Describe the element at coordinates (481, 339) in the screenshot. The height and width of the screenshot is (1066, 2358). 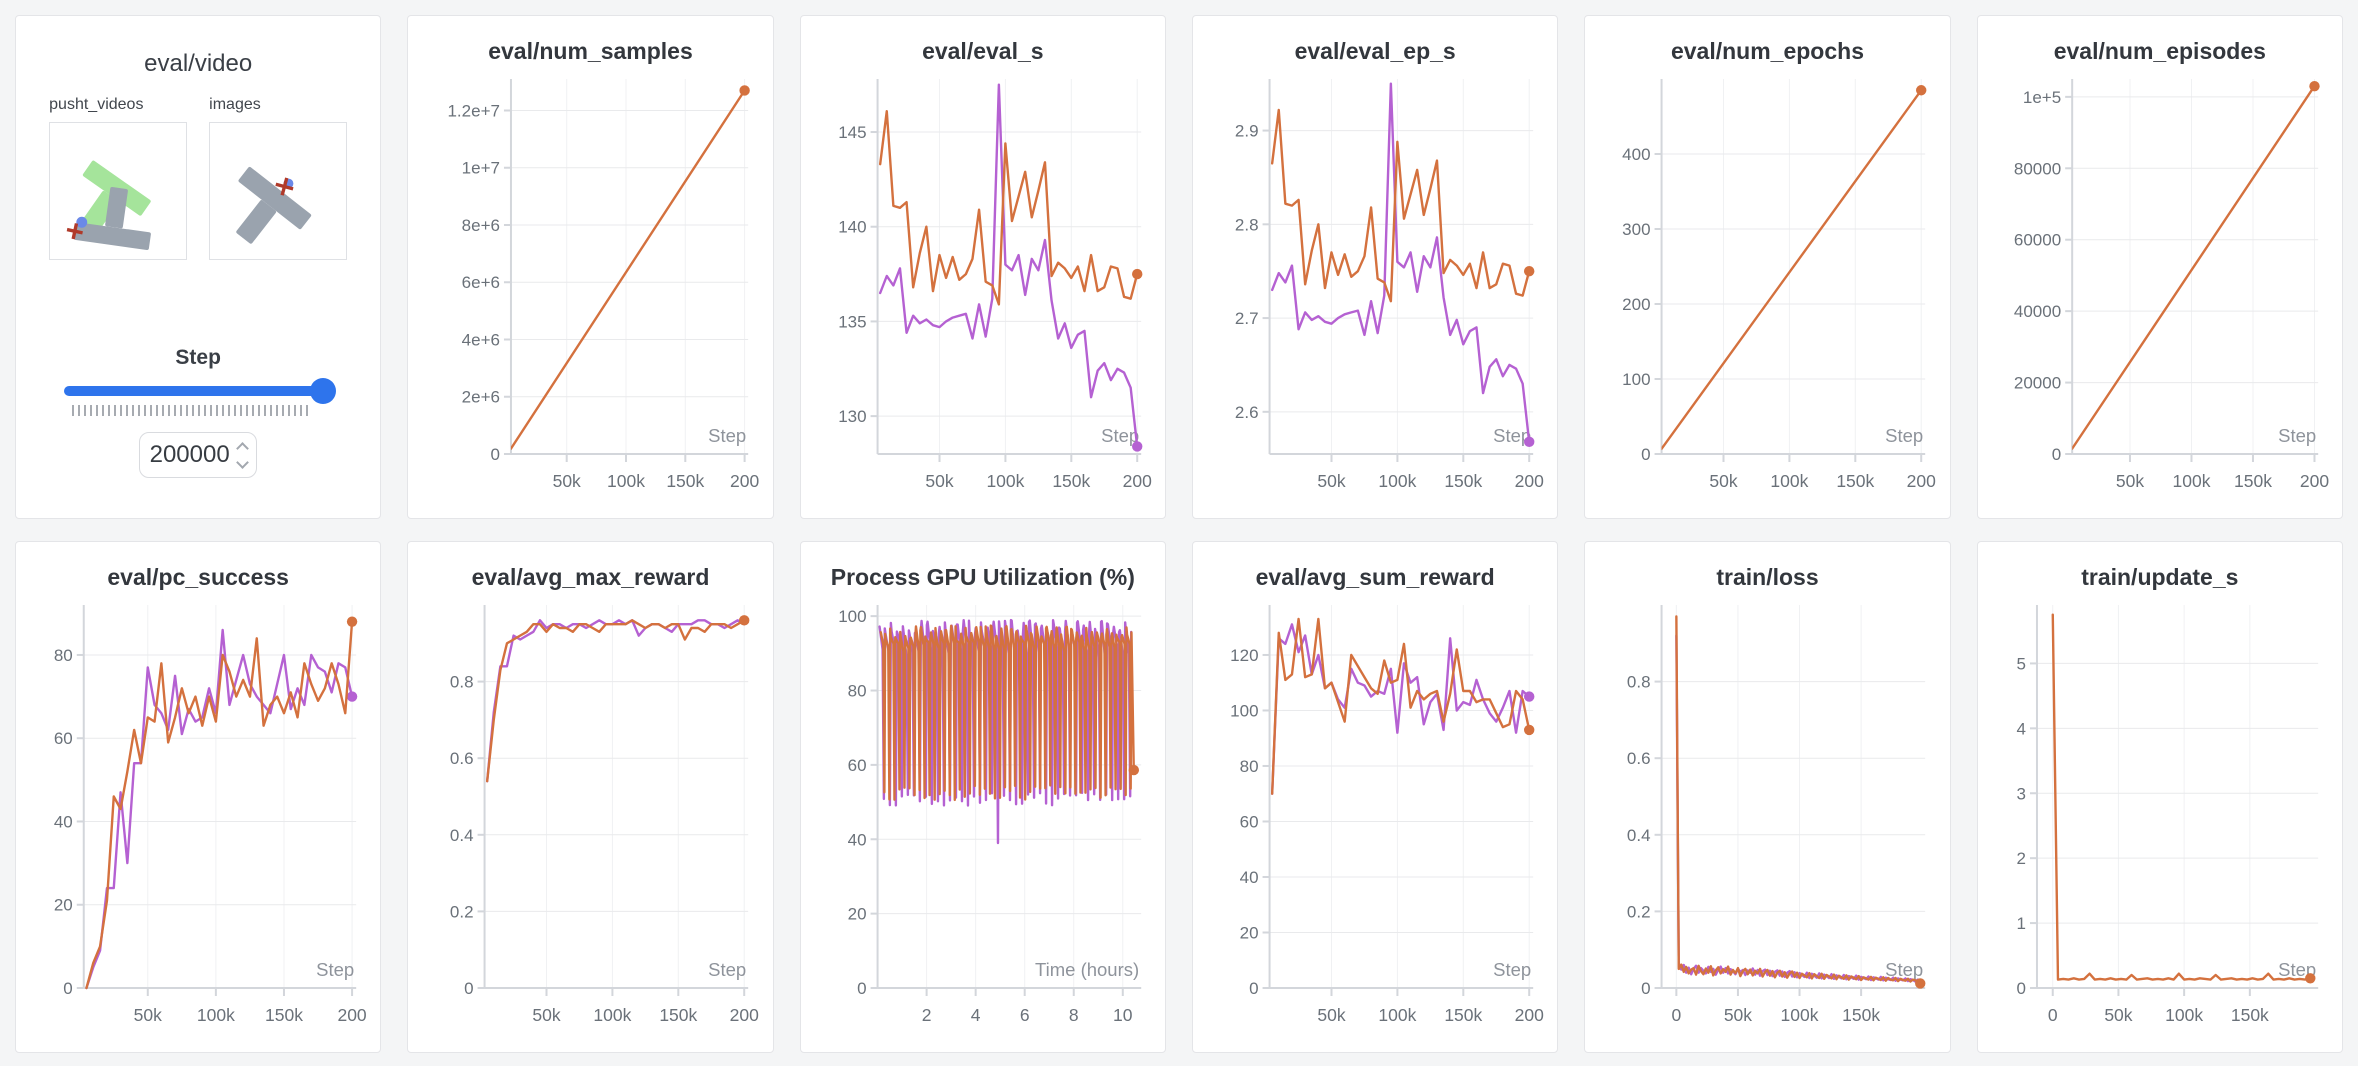
I see `svg-text: 4e+6` at that location.